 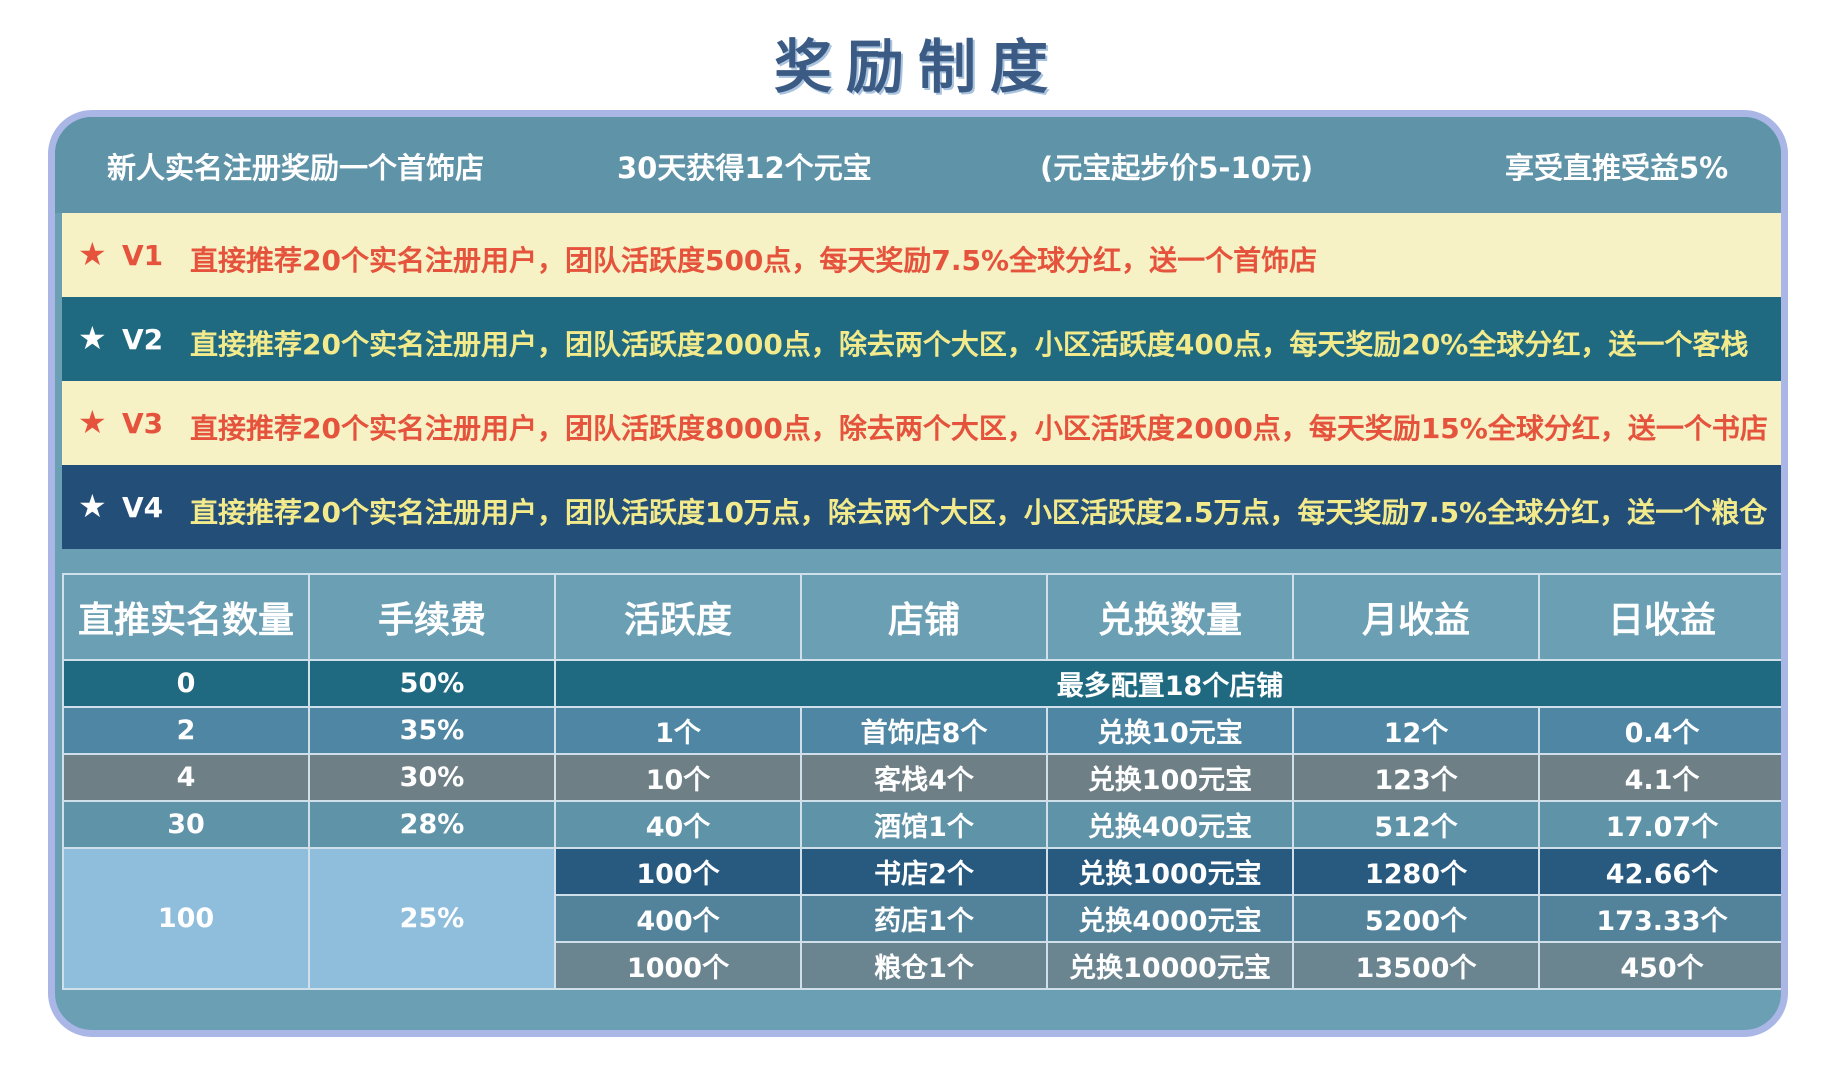 I want to click on cell-exchange: 兑换100元宝, so click(x=1170, y=777).